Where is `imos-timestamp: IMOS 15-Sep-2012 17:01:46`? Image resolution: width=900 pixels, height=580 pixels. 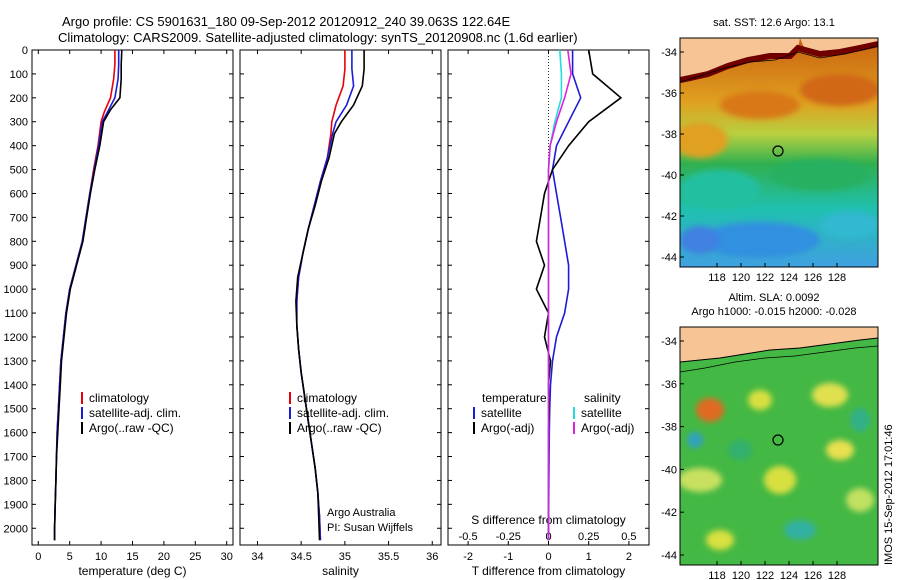 imos-timestamp: IMOS 15-Sep-2012 17:01:46 is located at coordinates (889, 494).